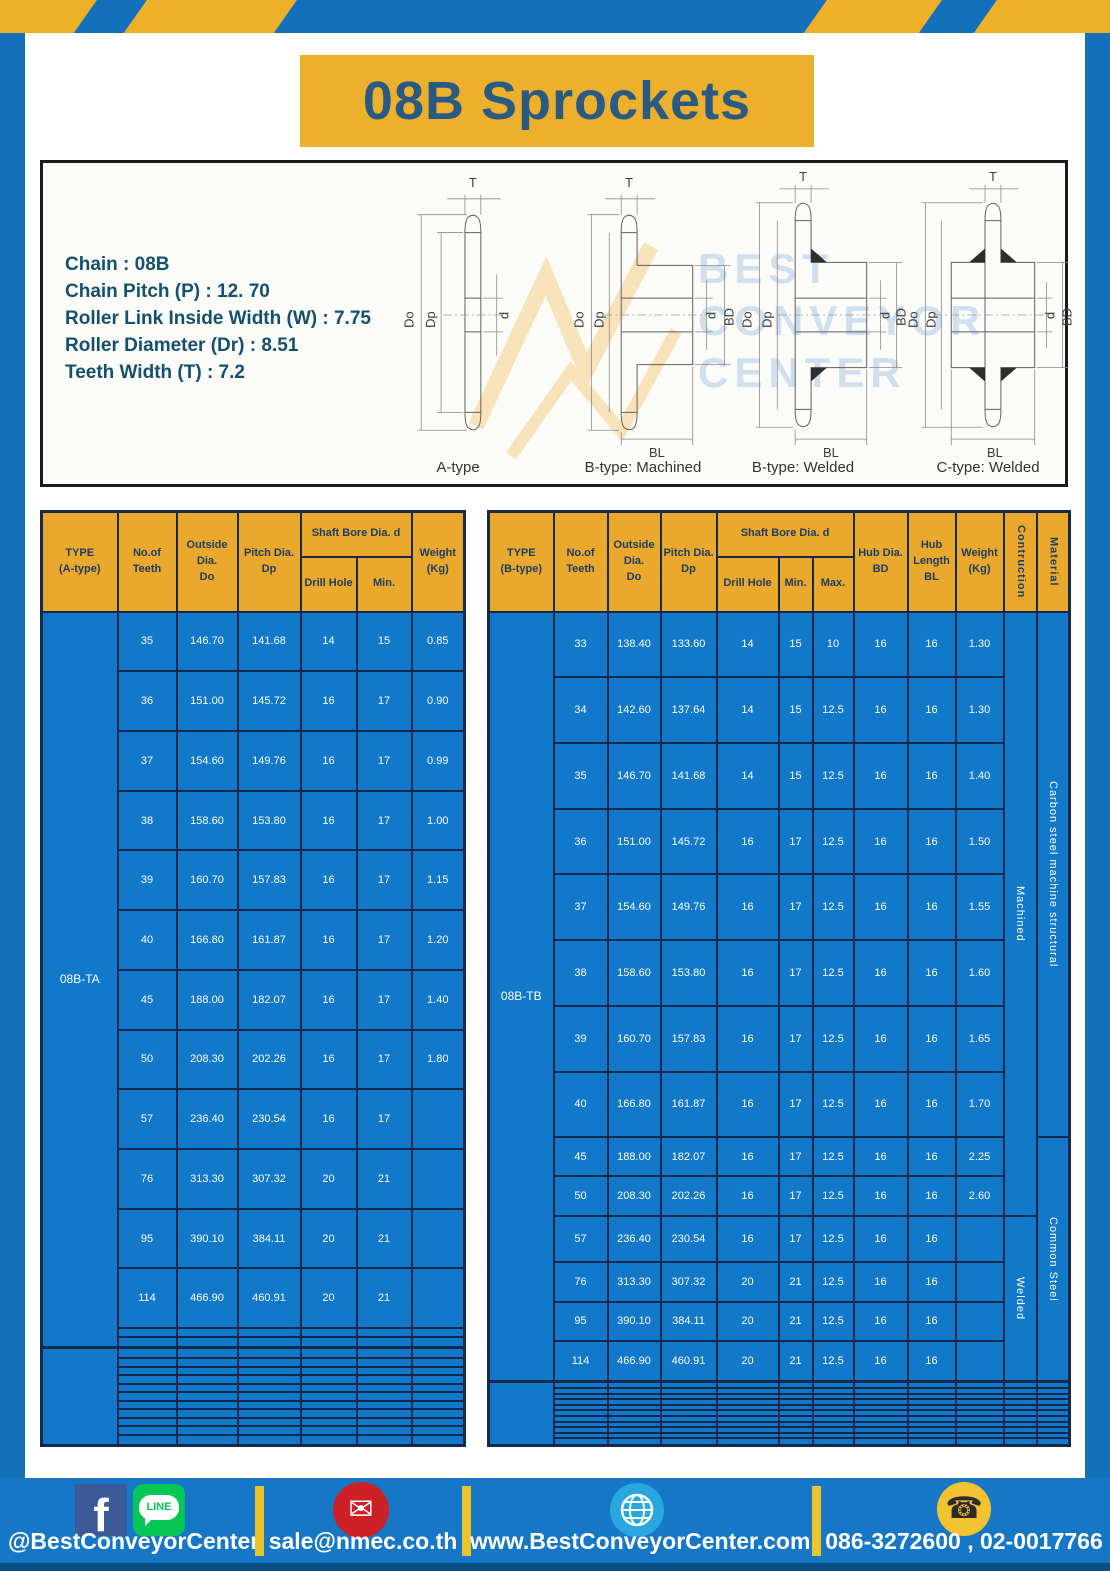  What do you see at coordinates (269, 561) in the screenshot?
I see `col-header-pitch-dia: Pitch Dia. Dp` at bounding box center [269, 561].